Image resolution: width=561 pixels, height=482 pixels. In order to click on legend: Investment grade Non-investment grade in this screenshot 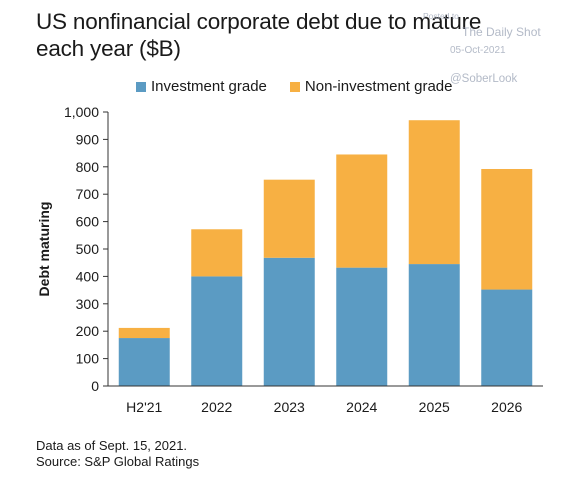, I will do `click(305, 86)`.